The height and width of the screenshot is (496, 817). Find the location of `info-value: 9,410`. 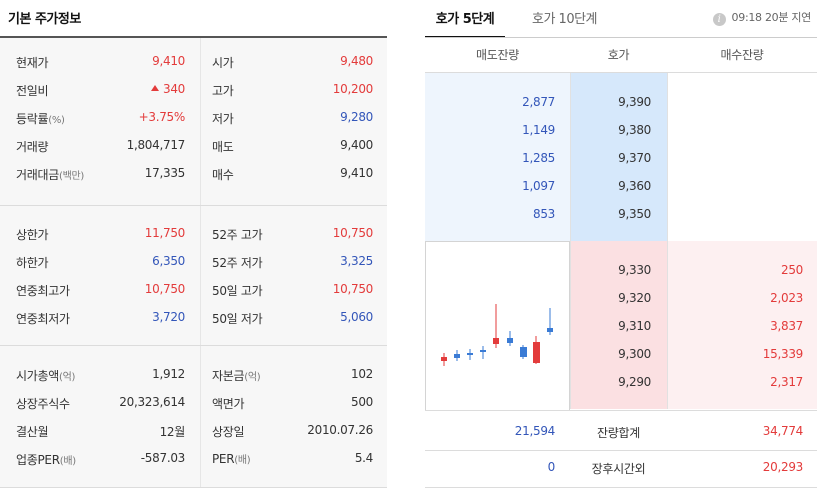

info-value: 9,410 is located at coordinates (356, 173).